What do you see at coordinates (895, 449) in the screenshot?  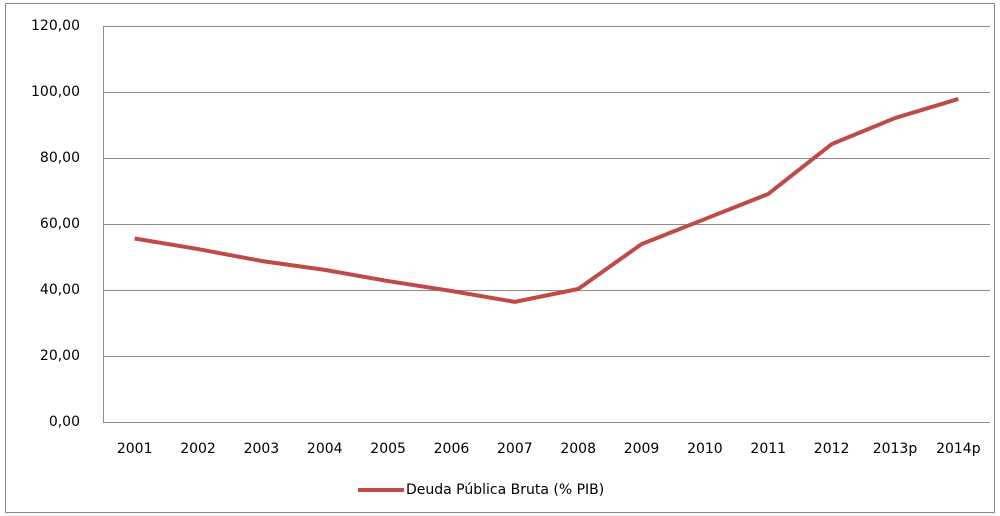 I see `x-tick-label: 2013p` at bounding box center [895, 449].